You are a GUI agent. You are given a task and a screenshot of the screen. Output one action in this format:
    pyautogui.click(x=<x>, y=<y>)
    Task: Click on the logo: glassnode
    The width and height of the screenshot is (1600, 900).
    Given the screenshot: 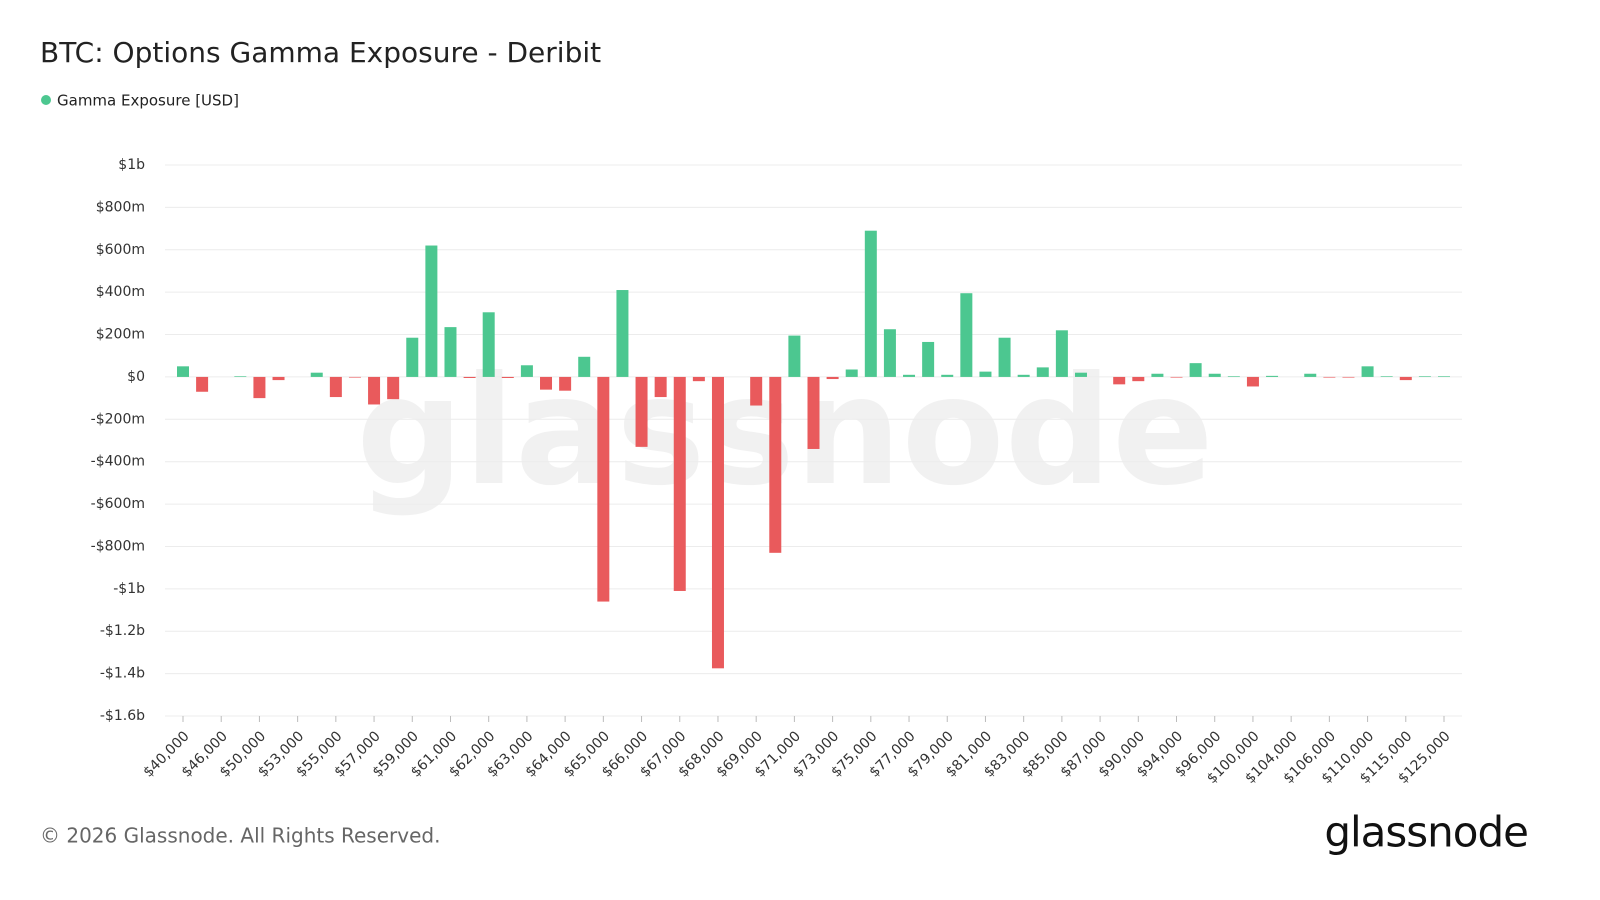 What is the action you would take?
    pyautogui.click(x=1426, y=832)
    